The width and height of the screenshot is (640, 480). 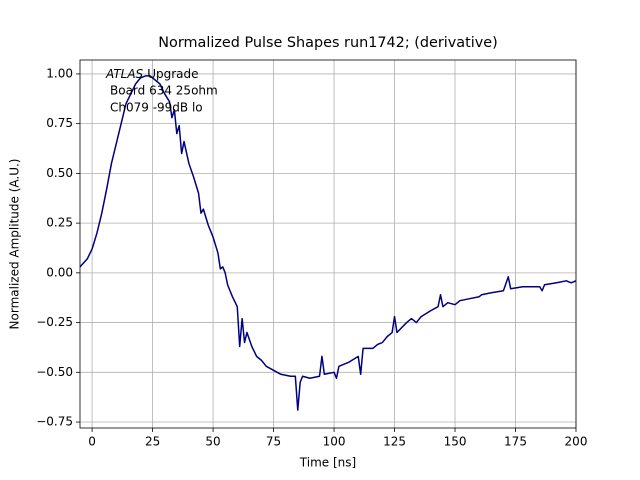 What do you see at coordinates (59, 223) in the screenshot?
I see `y-tick-label: 0.25` at bounding box center [59, 223].